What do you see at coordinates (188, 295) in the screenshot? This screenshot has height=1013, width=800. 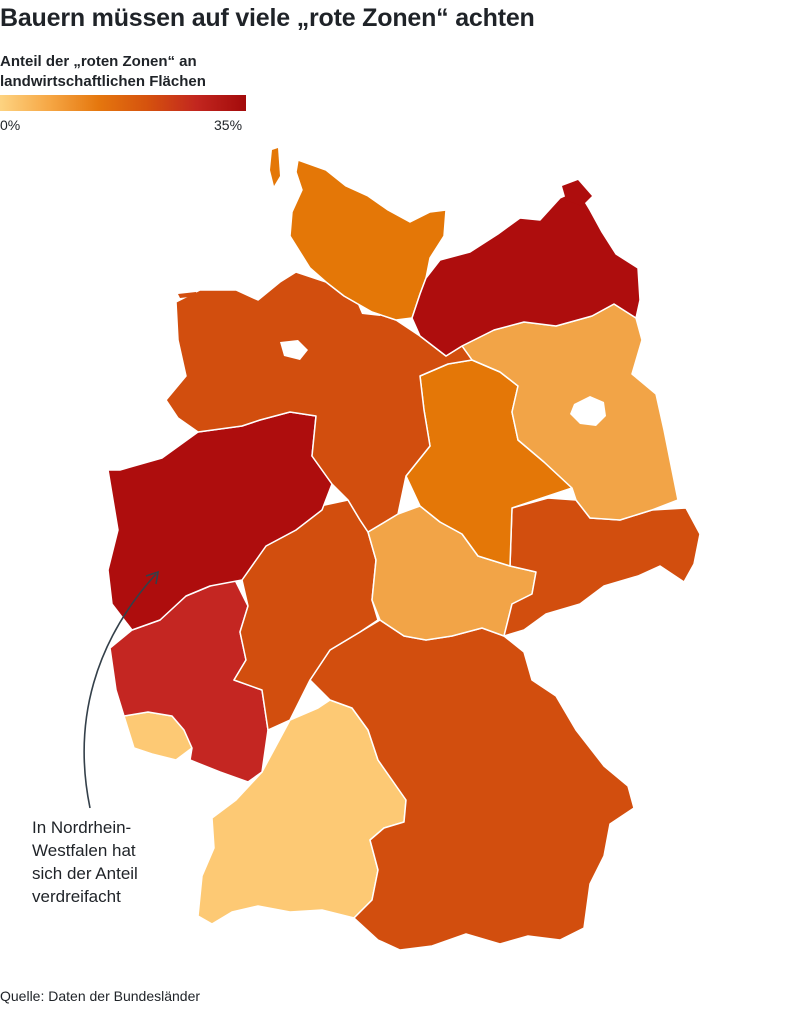 I see `island-east-frisia` at bounding box center [188, 295].